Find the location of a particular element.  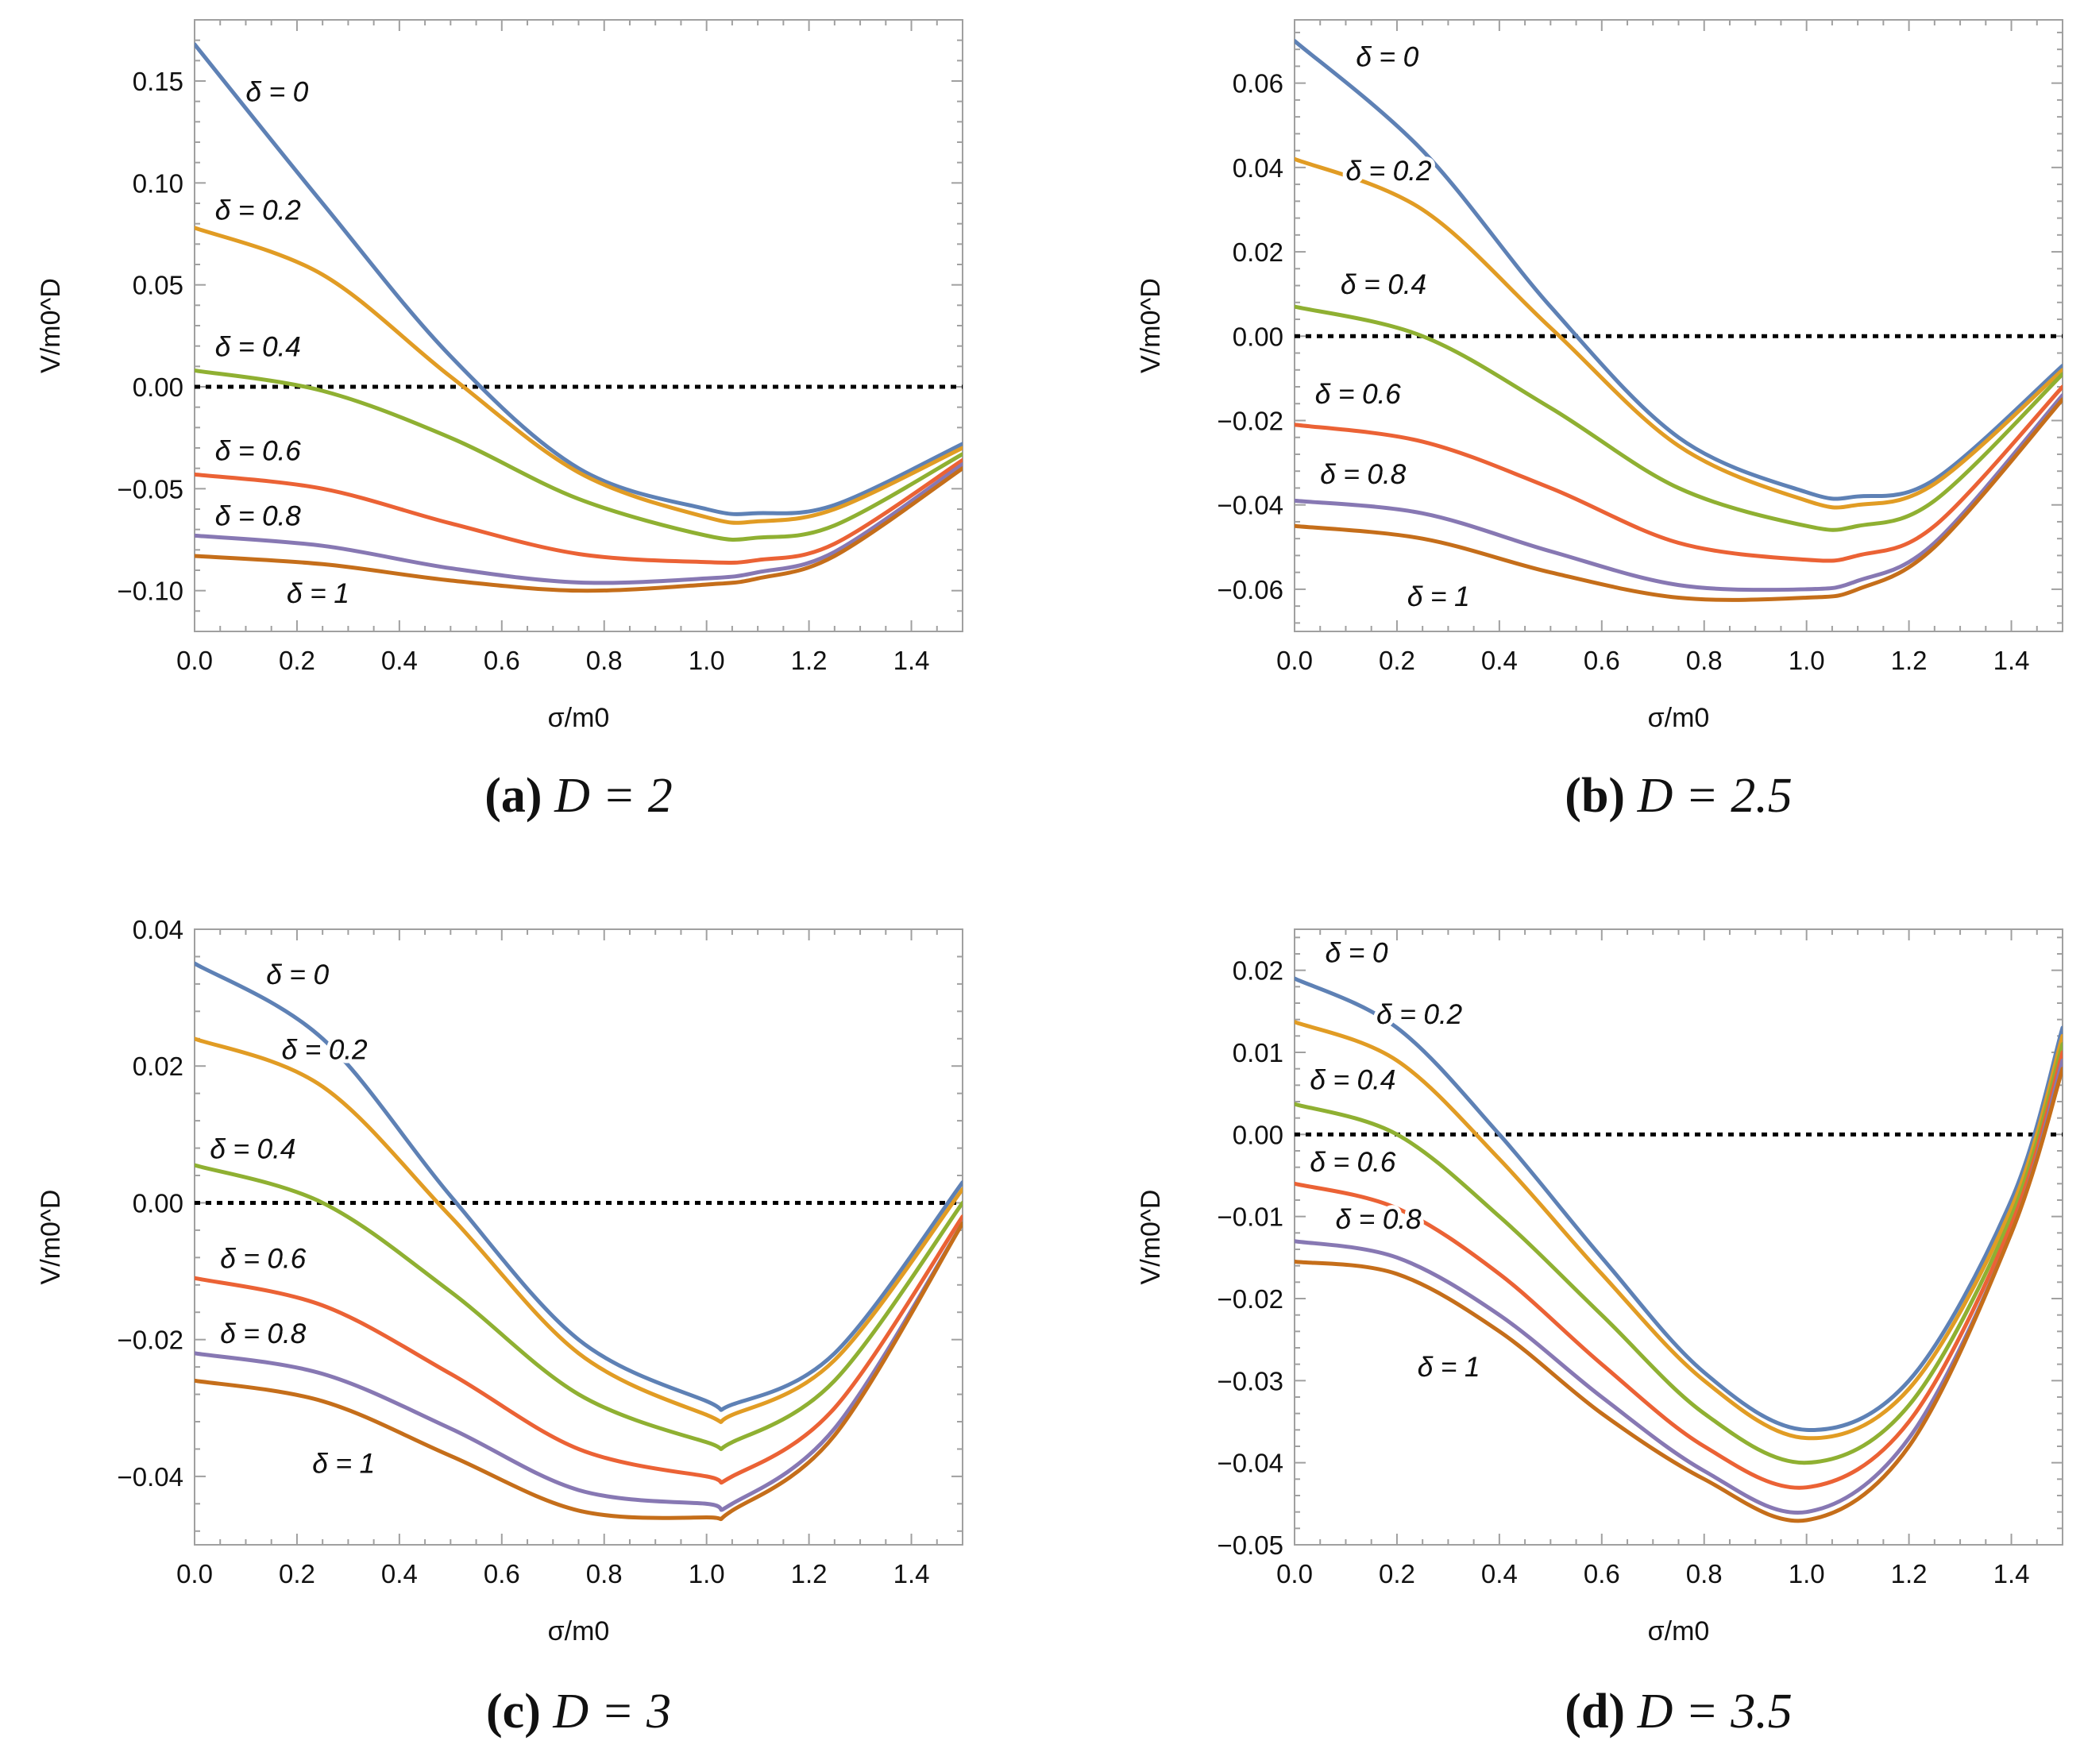

y-tick-label: −0.03 is located at coordinates (1251, 1380).